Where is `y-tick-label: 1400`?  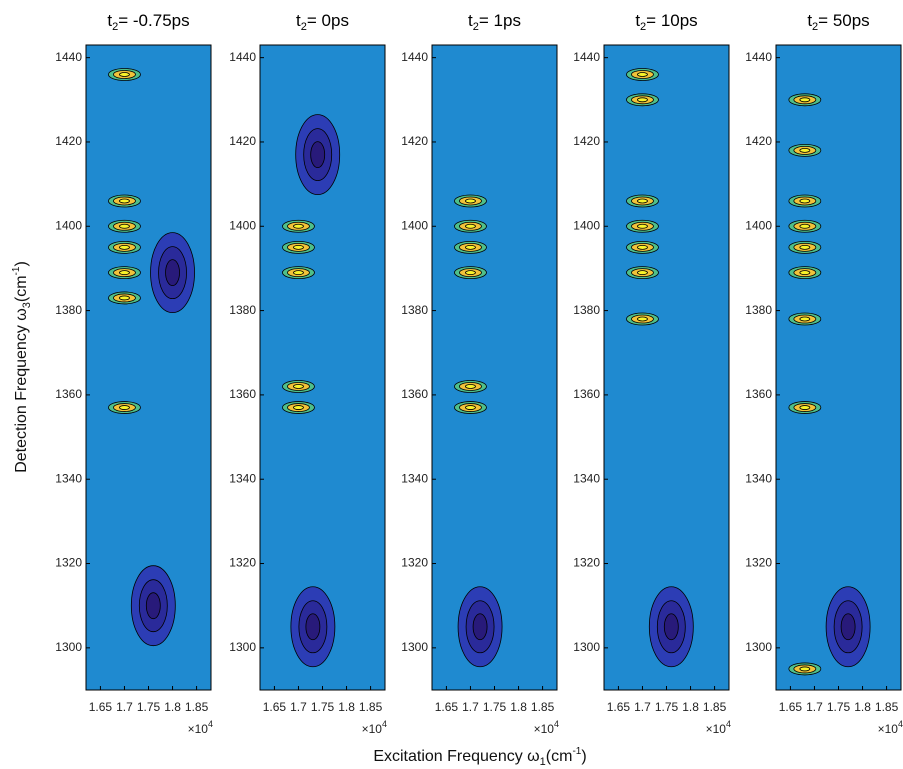 y-tick-label: 1400 is located at coordinates (68, 225).